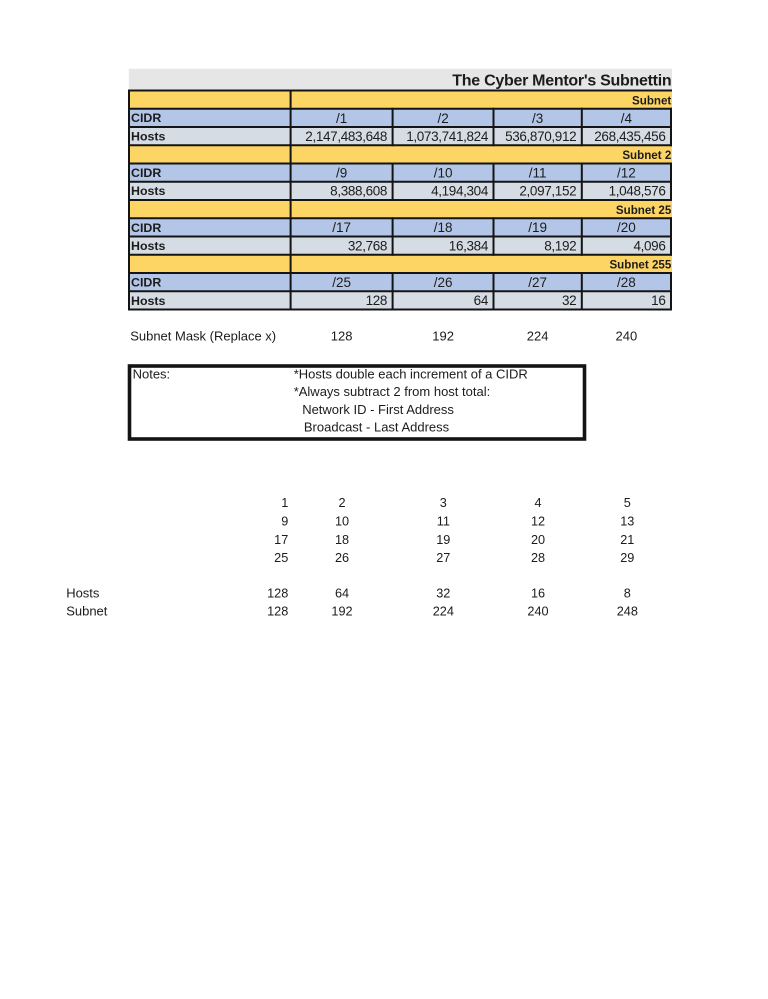 The height and width of the screenshot is (999, 768). I want to click on svg-text: 5, so click(627, 503).